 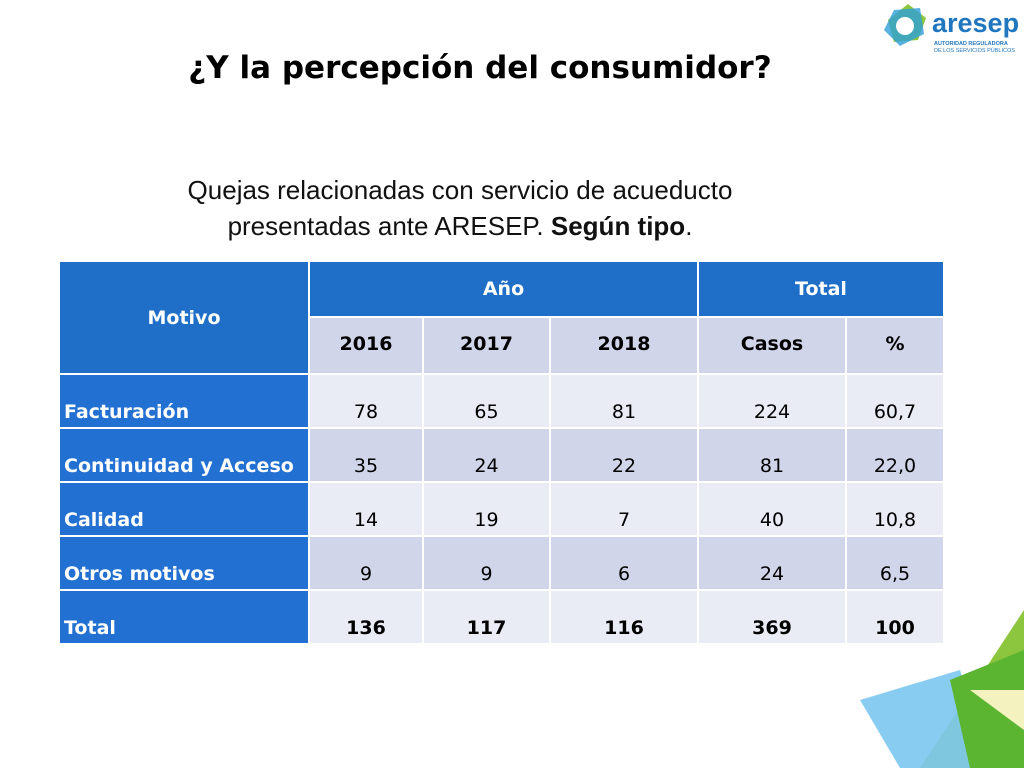 What do you see at coordinates (366, 509) in the screenshot?
I see `table-cell: 14` at bounding box center [366, 509].